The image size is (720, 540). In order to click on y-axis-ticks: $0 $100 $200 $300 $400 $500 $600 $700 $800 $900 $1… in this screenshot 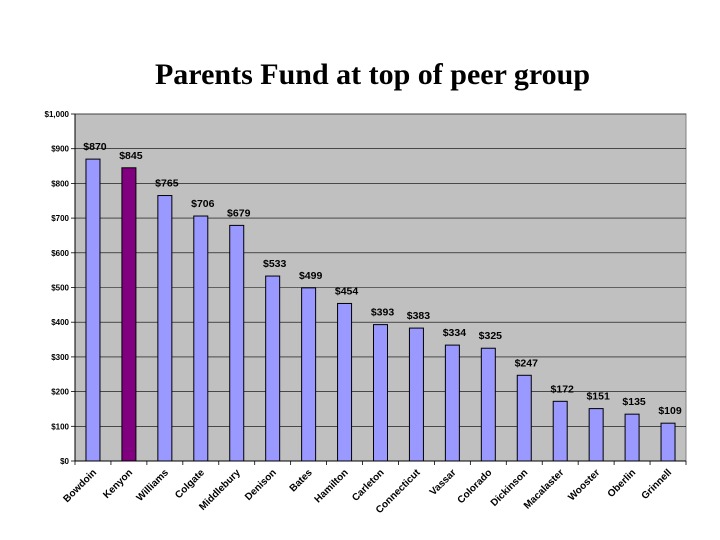, I will do `click(60, 288)`.